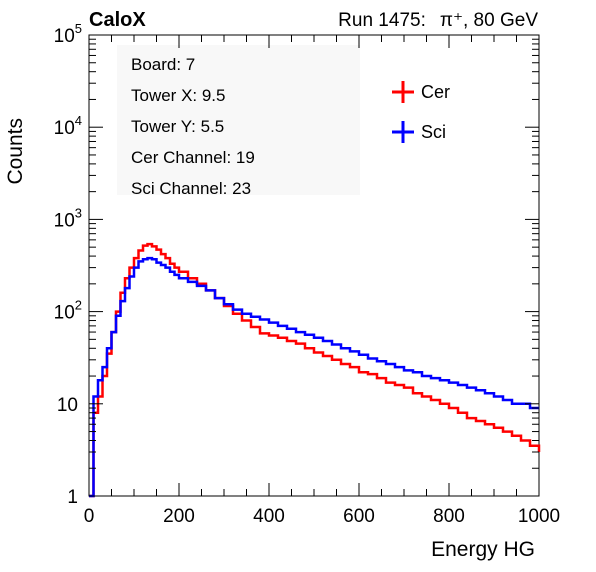 Image resolution: width=596 pixels, height=572 pixels. I want to click on y-tick-label: 10⁵, so click(68, 34).